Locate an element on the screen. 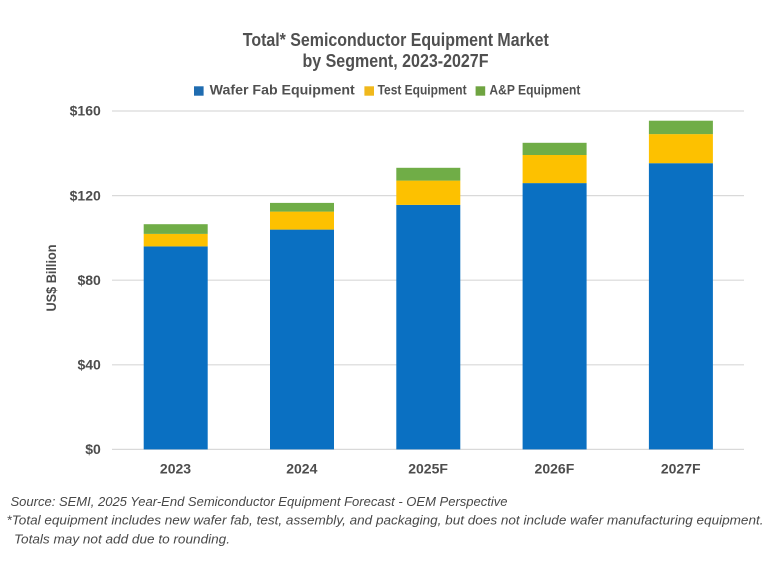 This screenshot has width=781, height=573. svg-text: $0 is located at coordinates (93, 449).